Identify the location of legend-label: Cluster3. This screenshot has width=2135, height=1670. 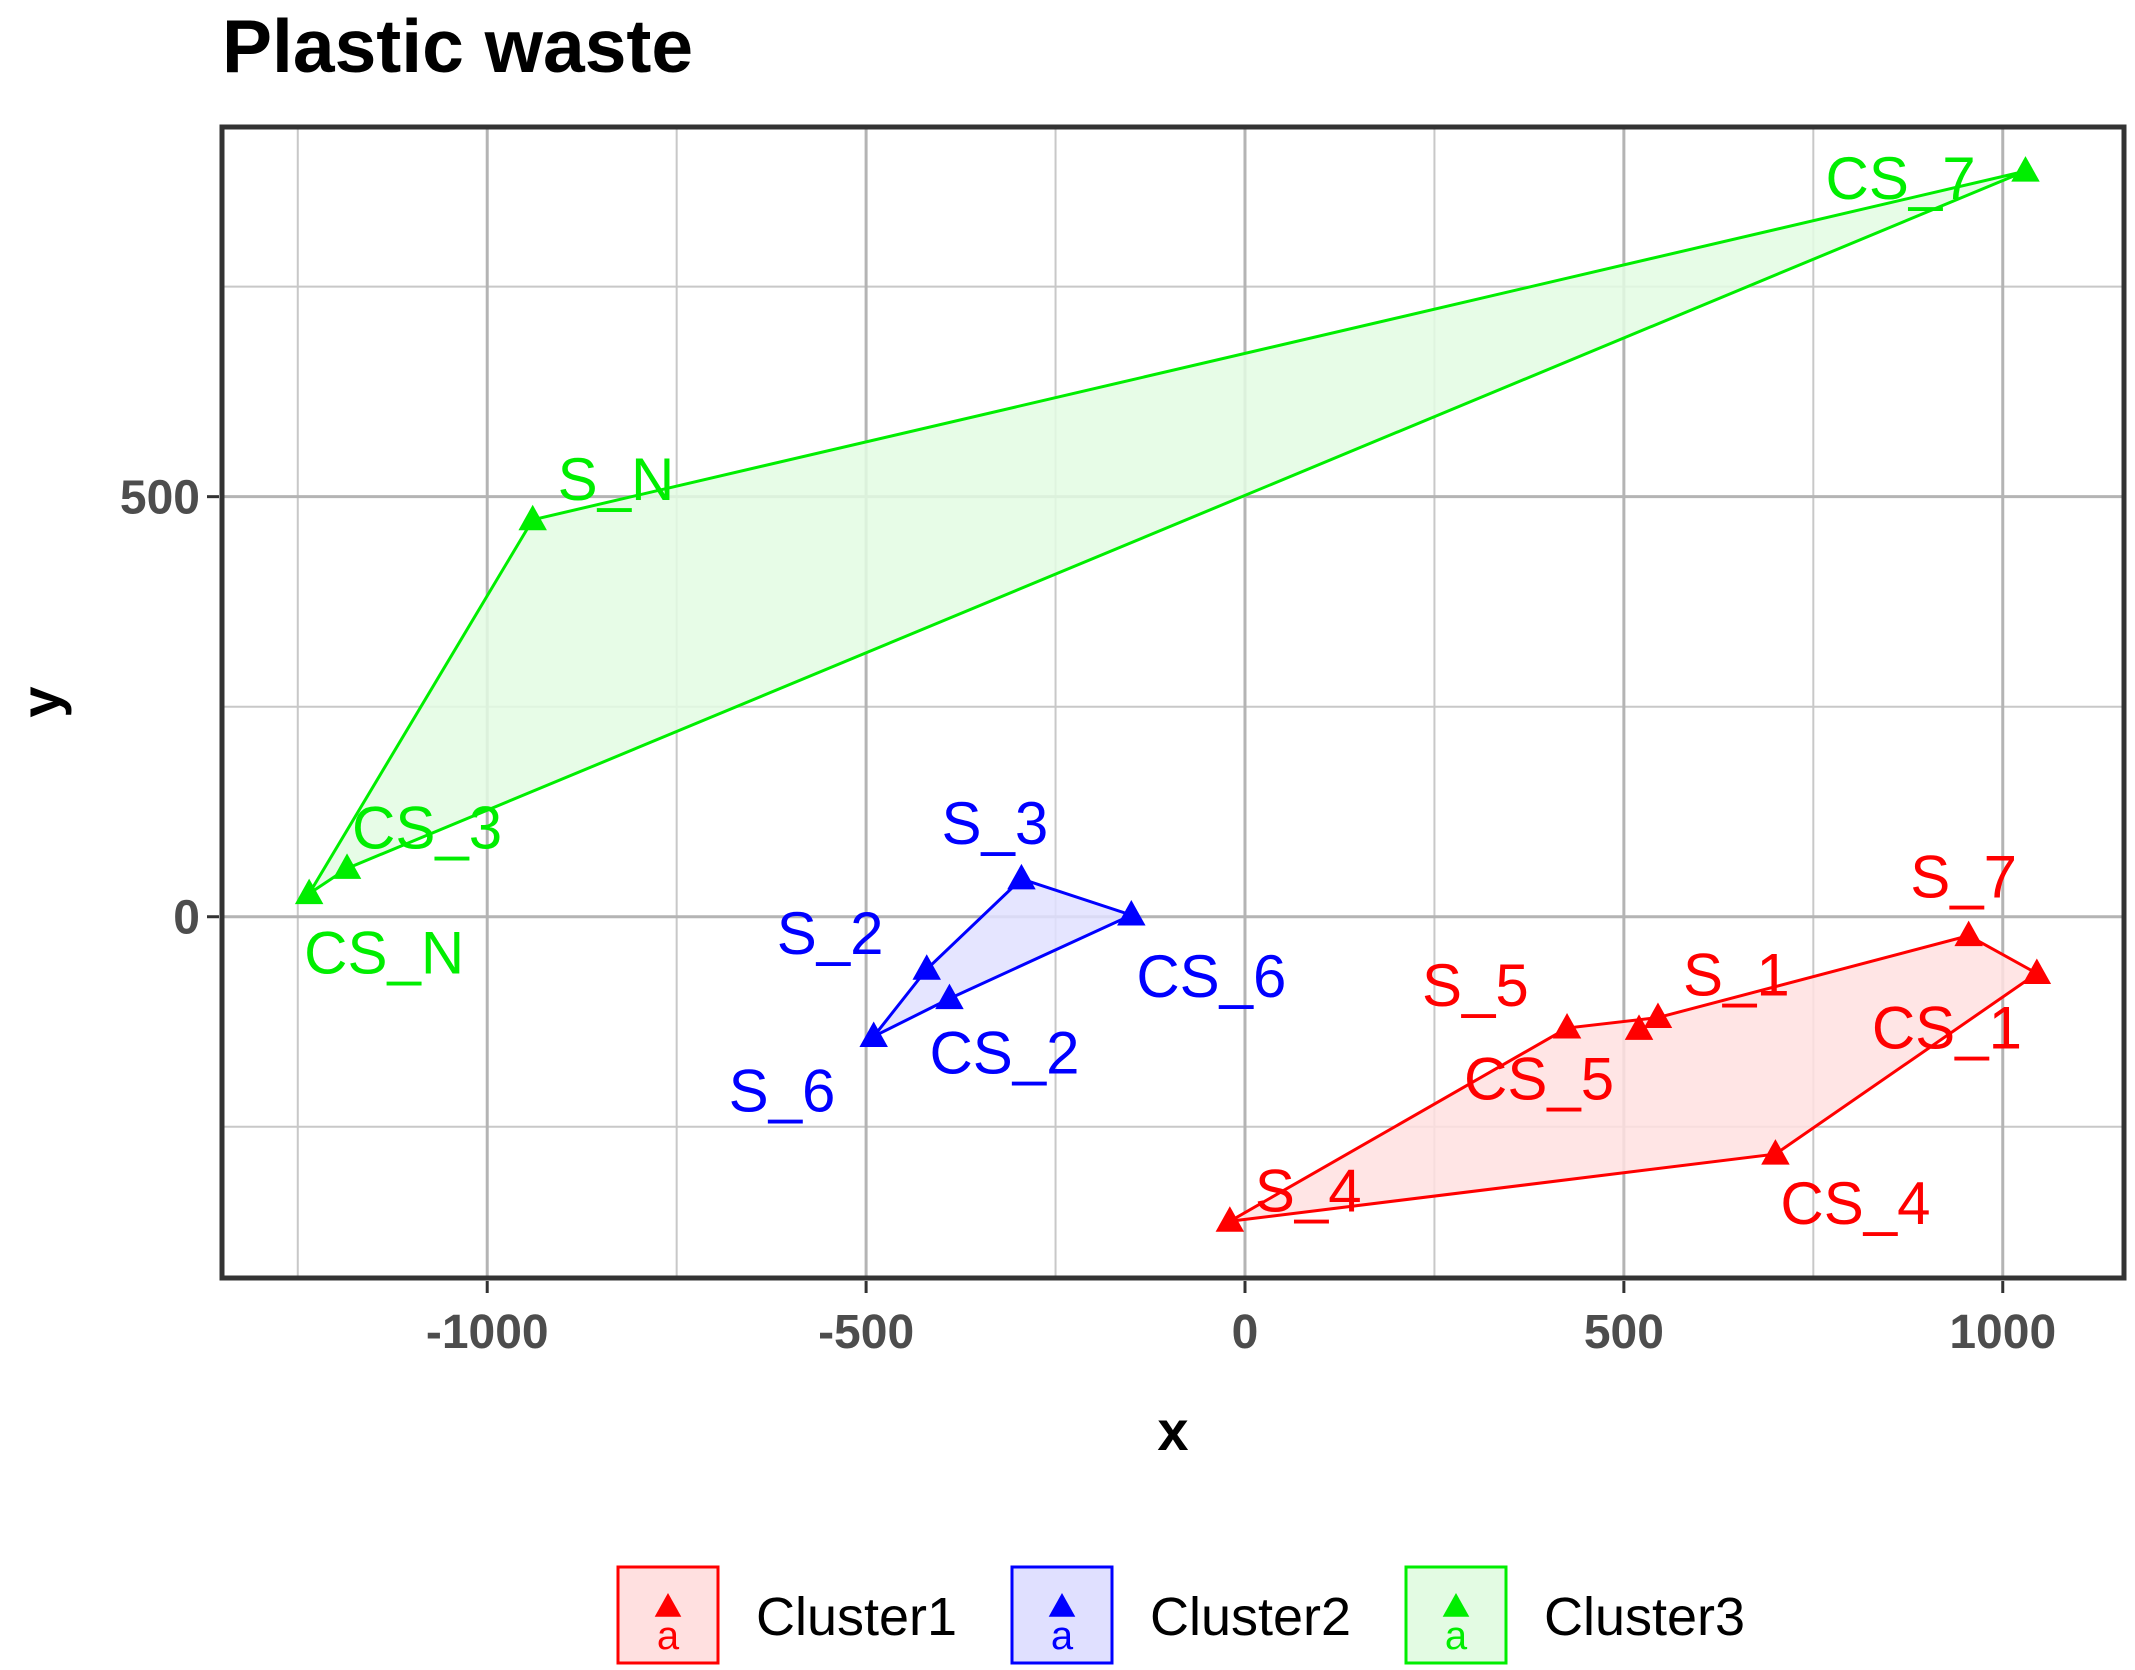
(1644, 1617).